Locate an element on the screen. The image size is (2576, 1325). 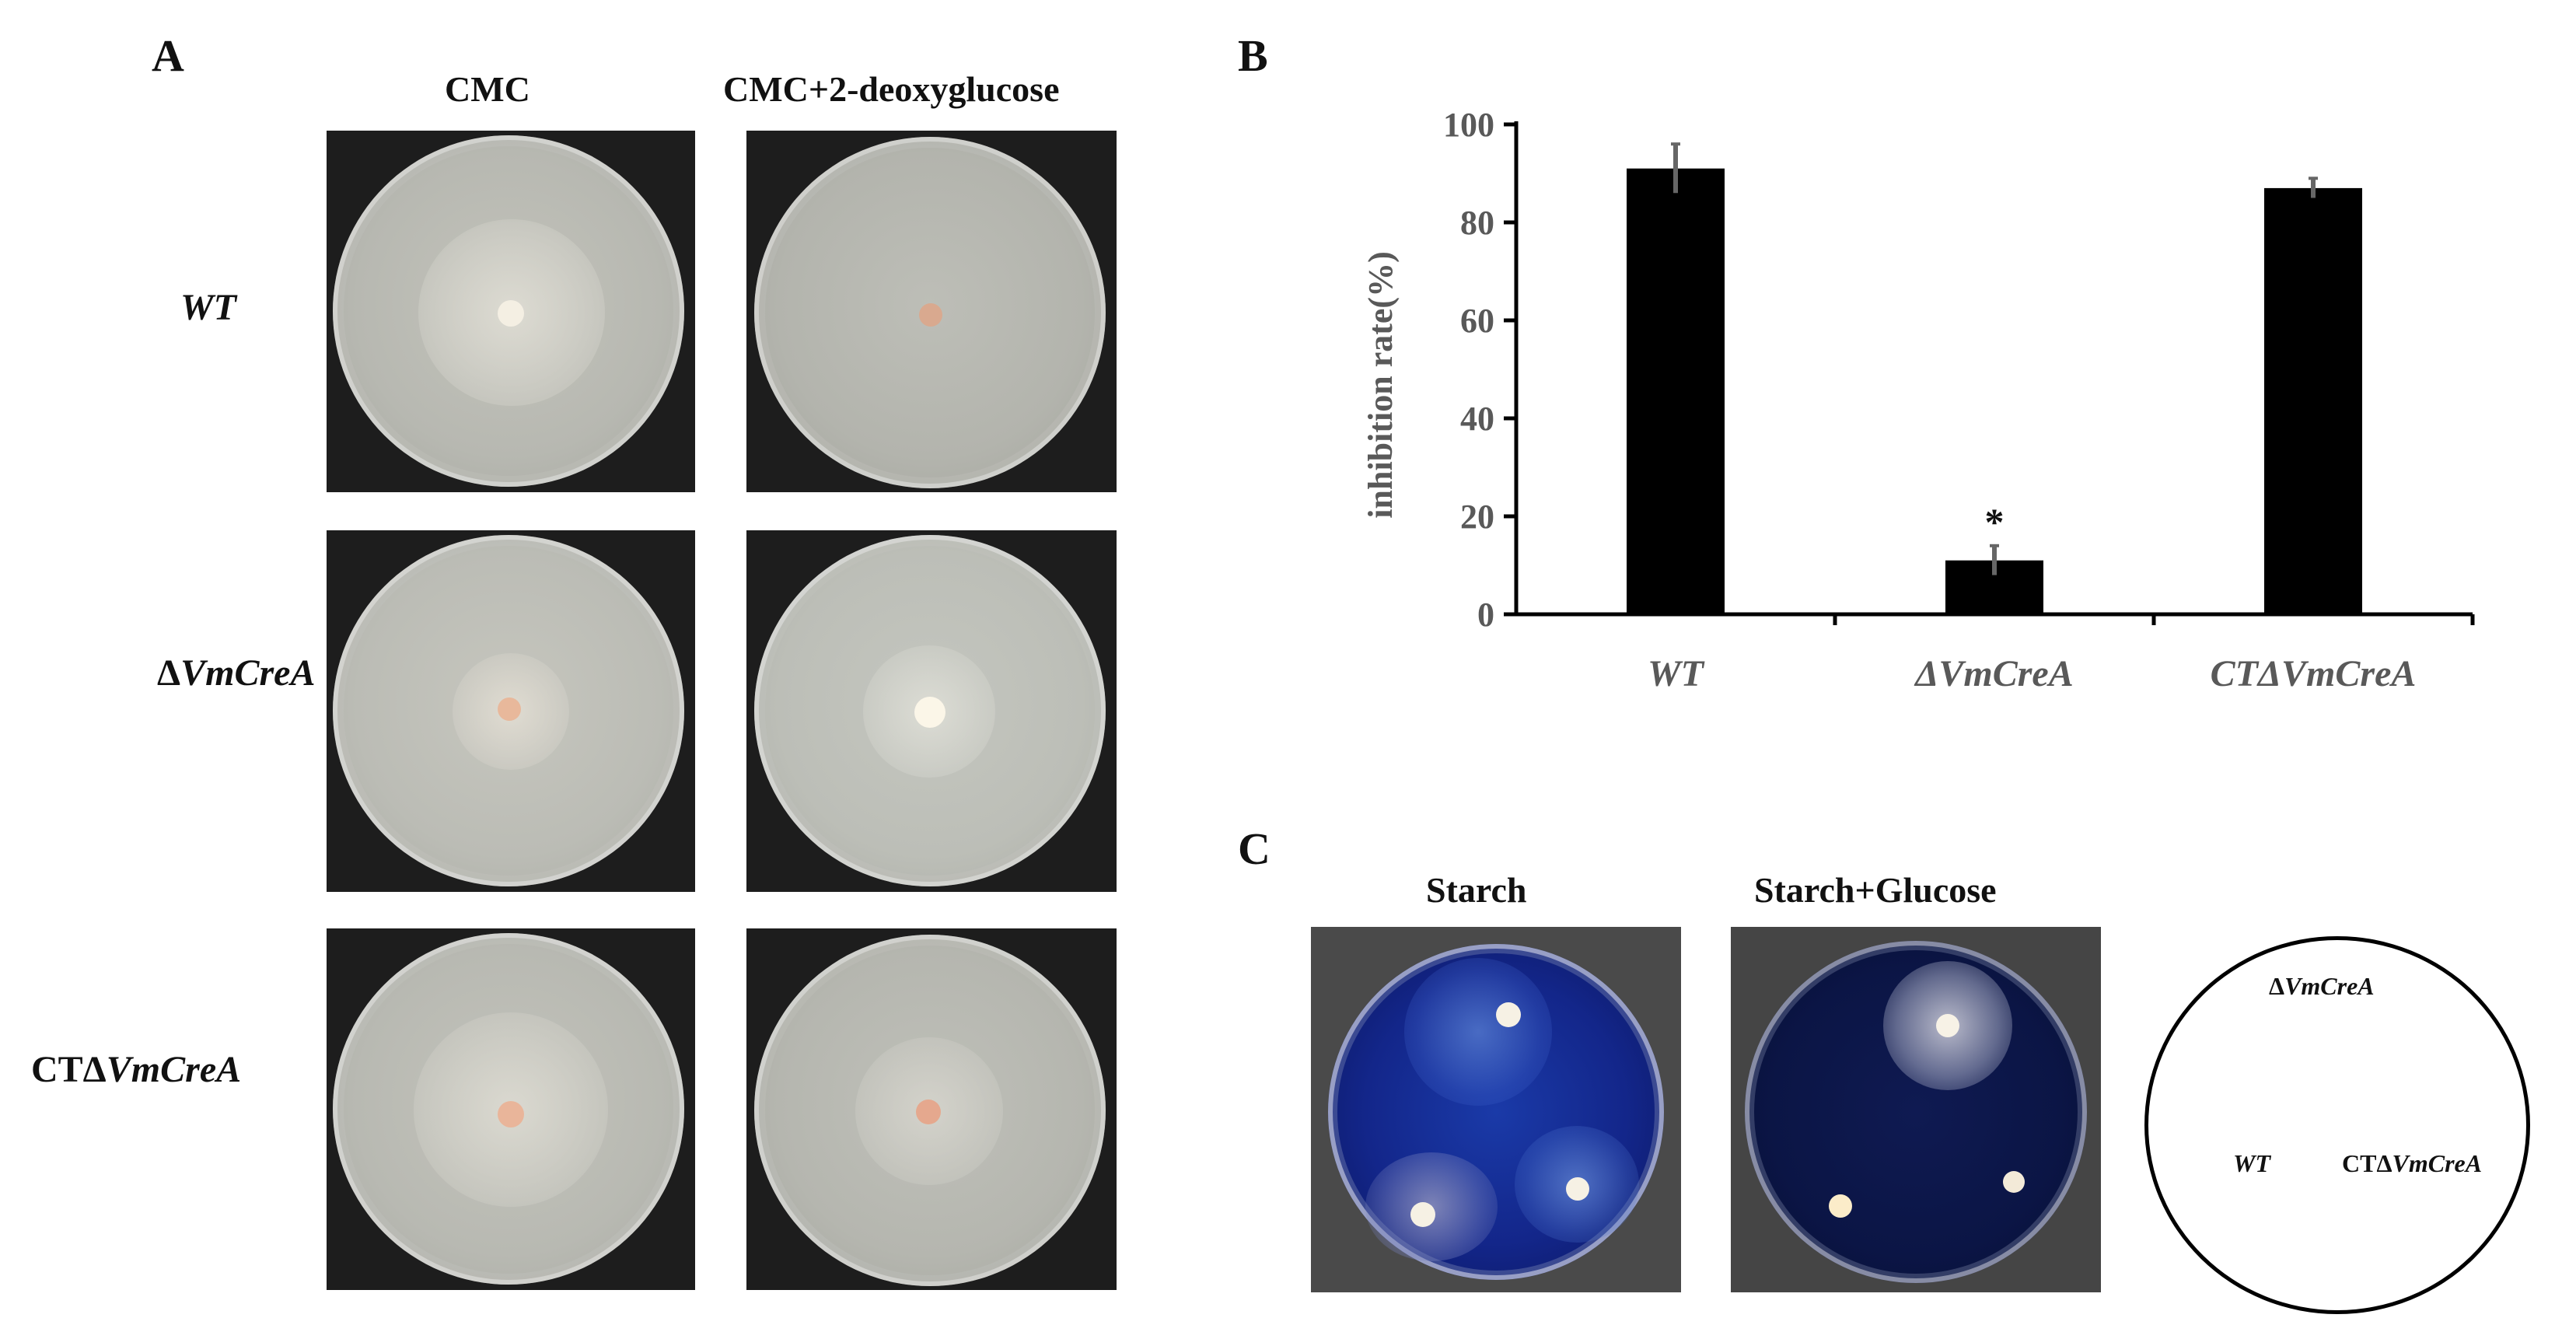
x-category-label-1: ΔVmCreA is located at coordinates (1993, 673).